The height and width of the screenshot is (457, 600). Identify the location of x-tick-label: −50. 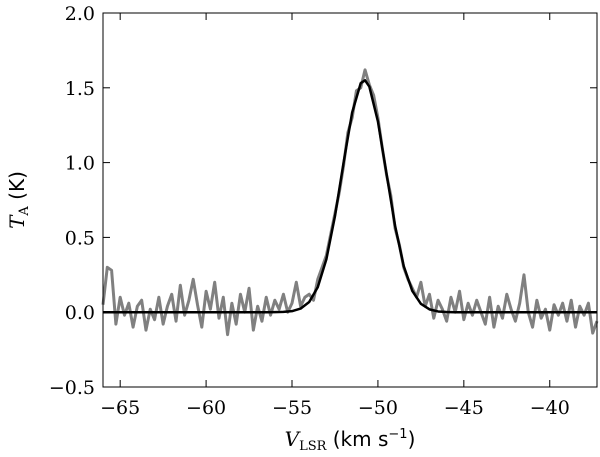
(378, 408).